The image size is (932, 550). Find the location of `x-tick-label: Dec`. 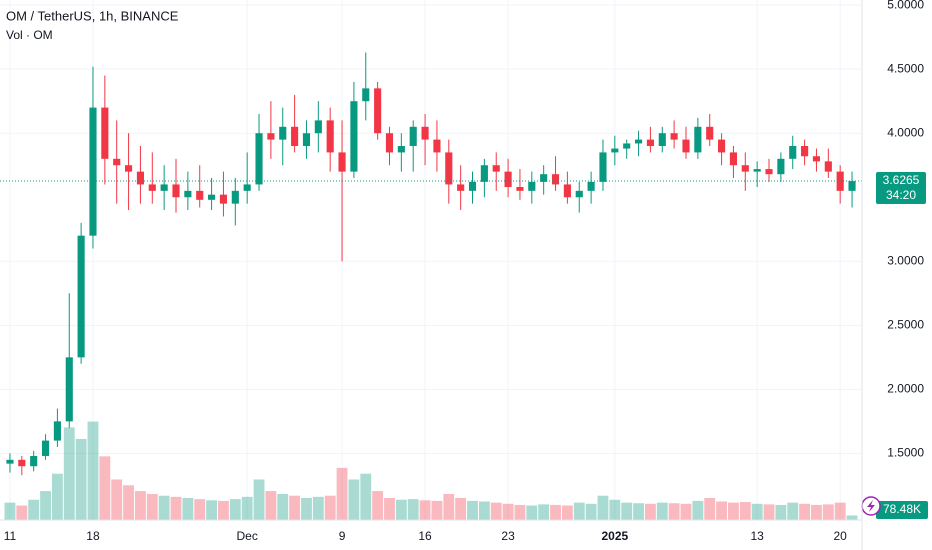

x-tick-label: Dec is located at coordinates (246, 536).